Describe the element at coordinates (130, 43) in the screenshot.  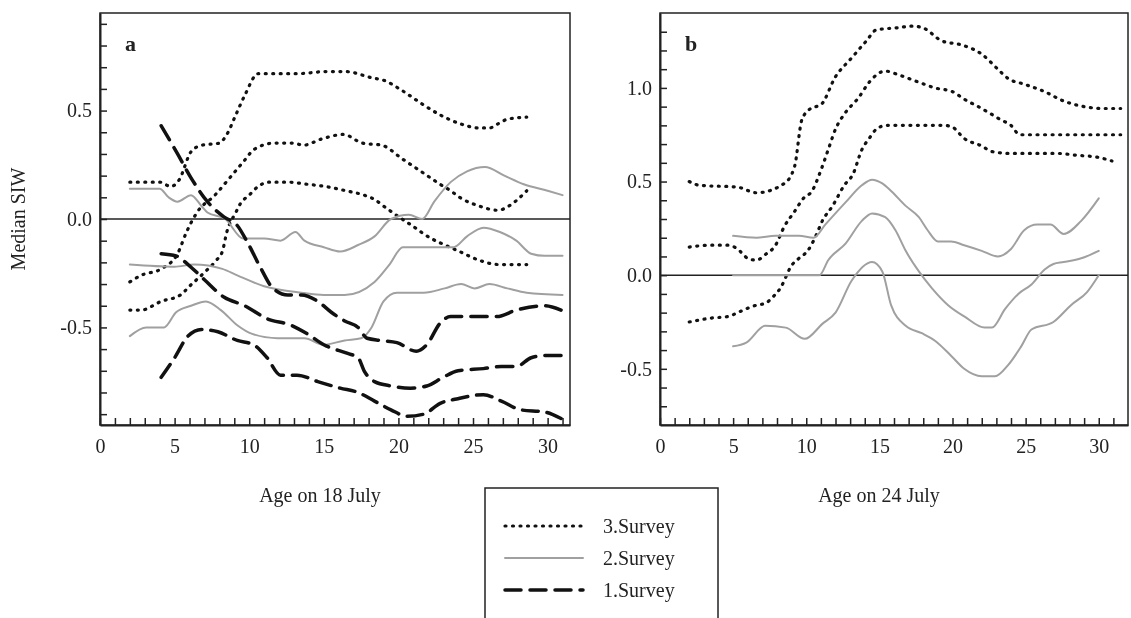
I see `annotation: a` at that location.